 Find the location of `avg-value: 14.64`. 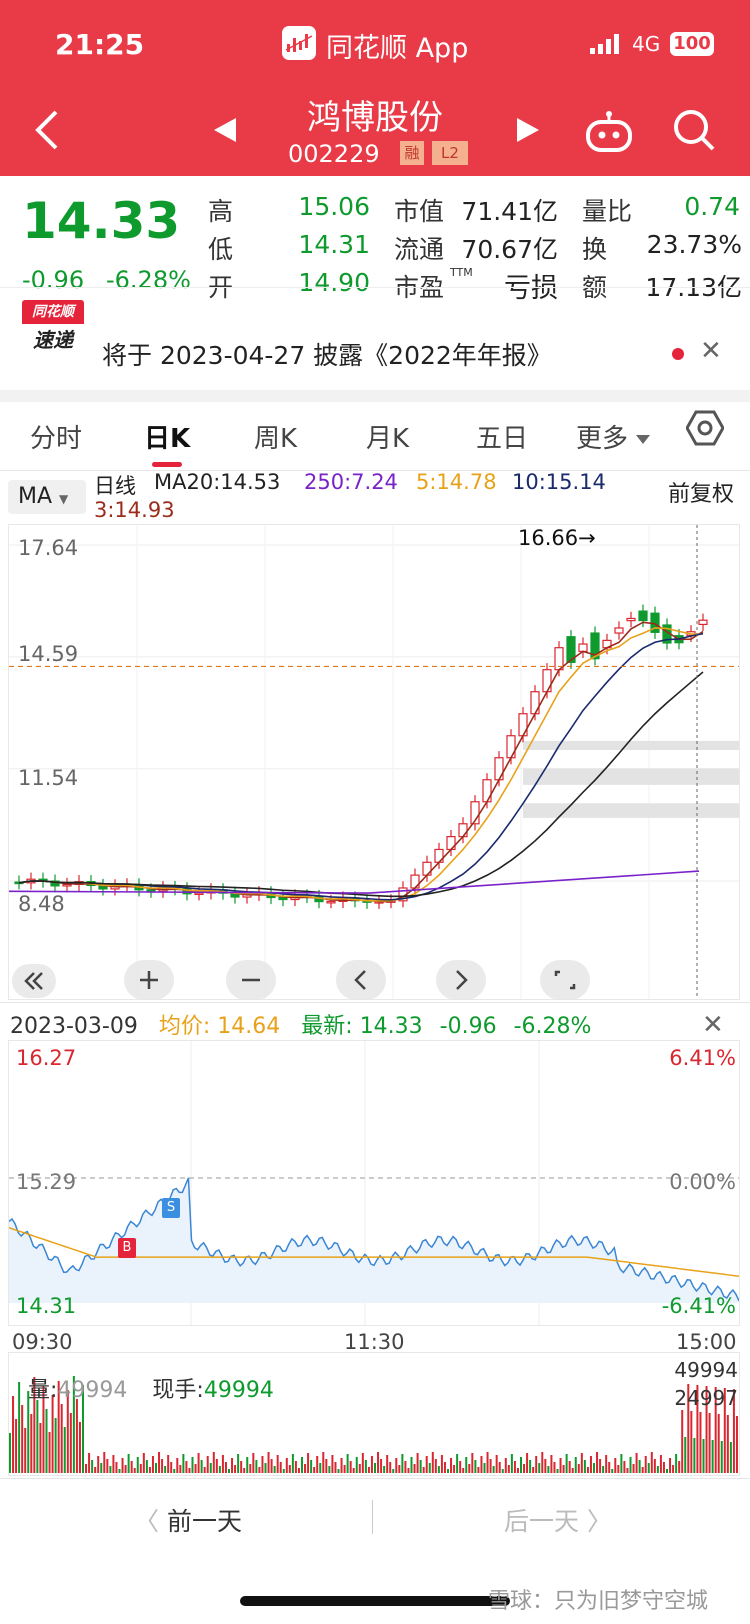

avg-value: 14.64 is located at coordinates (249, 1026).